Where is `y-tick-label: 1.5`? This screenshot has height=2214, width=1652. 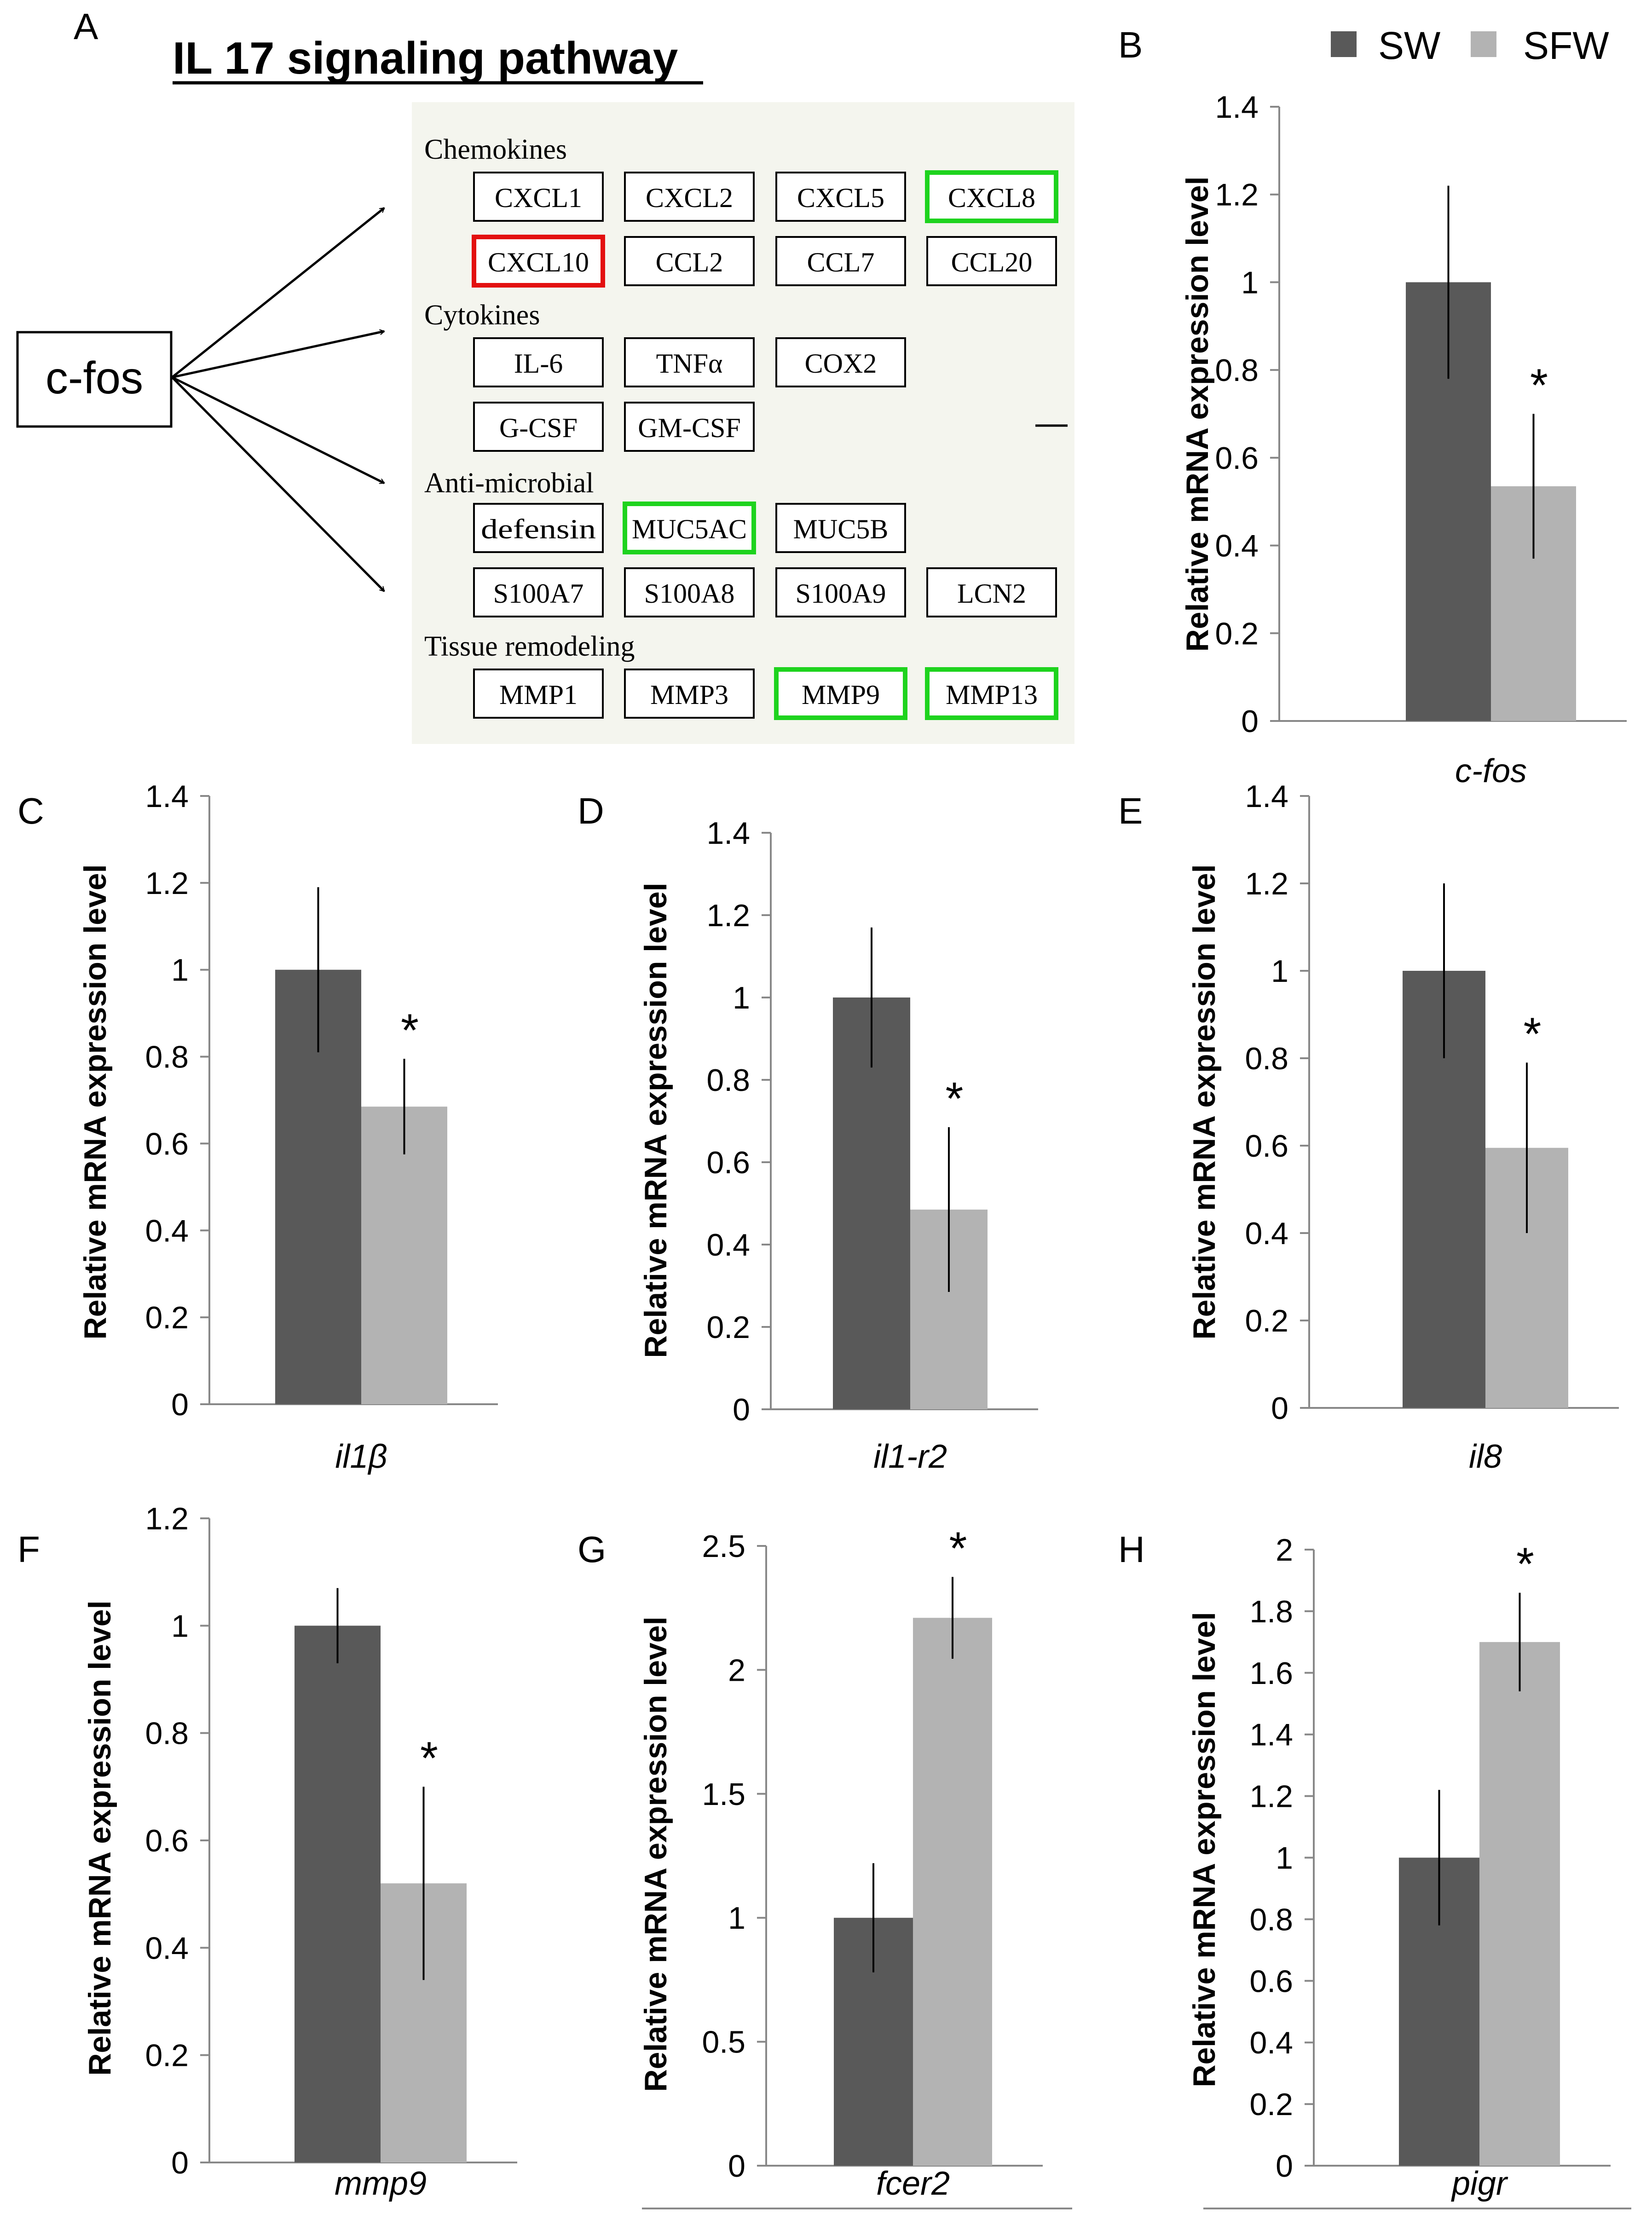
y-tick-label: 1.5 is located at coordinates (723, 1794).